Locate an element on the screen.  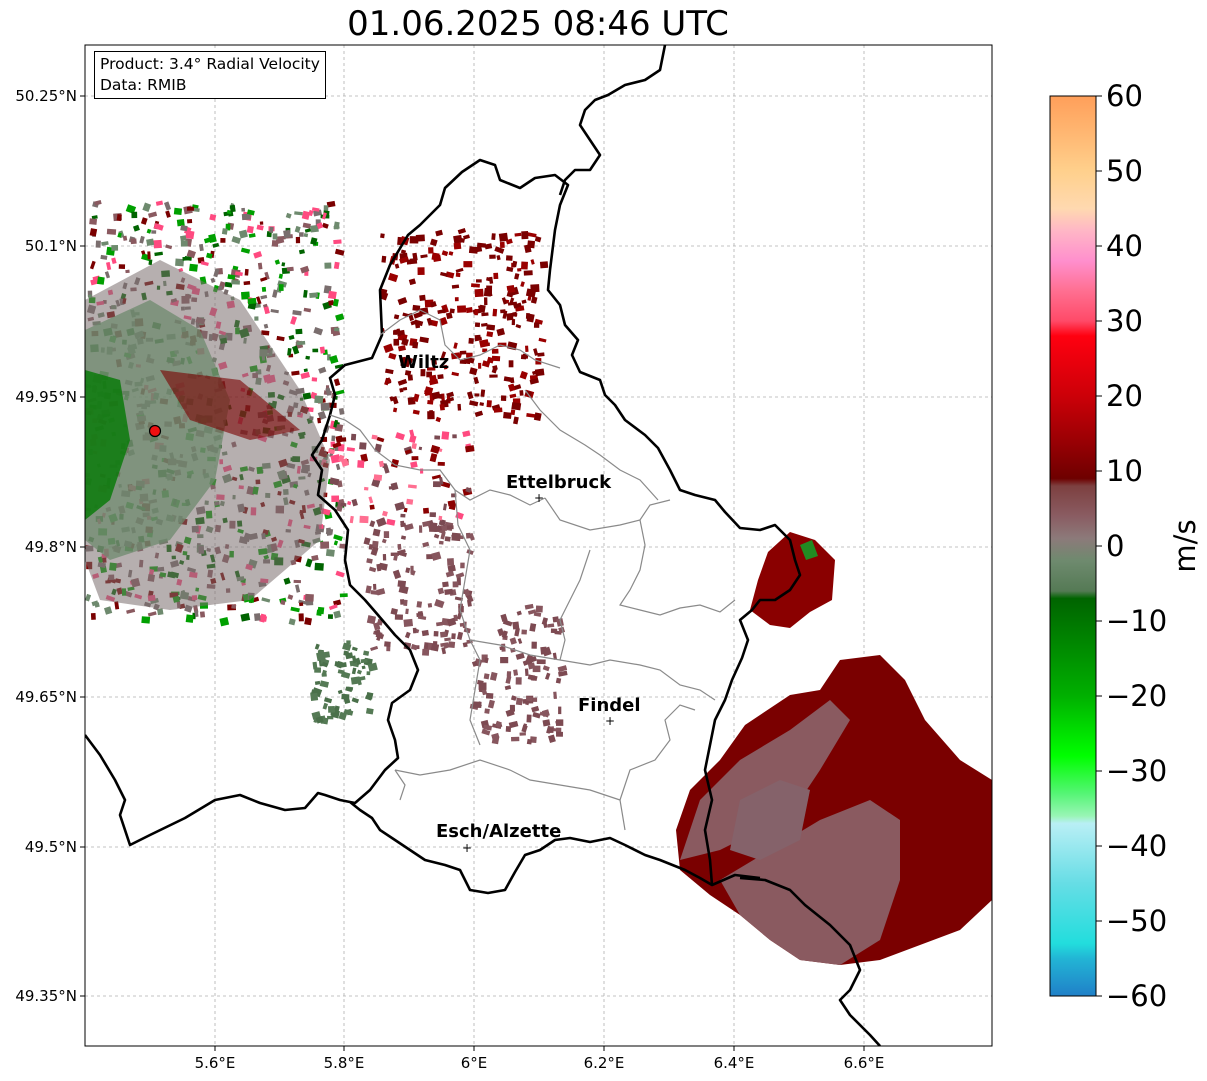
lat-tick-label: 50.1°N is located at coordinates (51, 246).